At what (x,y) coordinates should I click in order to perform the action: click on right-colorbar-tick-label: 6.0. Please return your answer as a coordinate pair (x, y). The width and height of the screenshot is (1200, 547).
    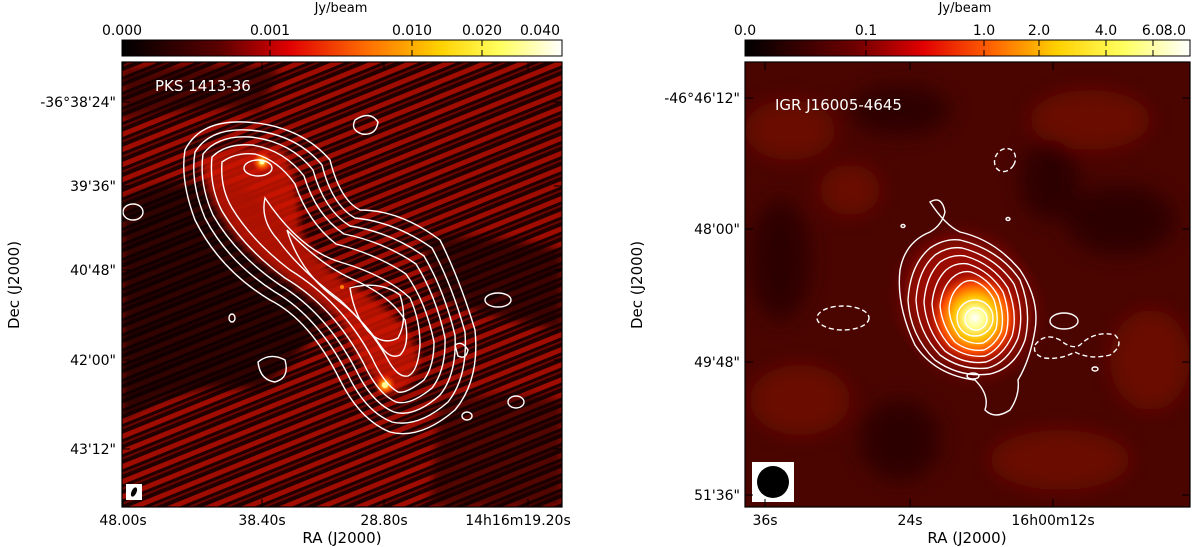
    Looking at the image, I should click on (1153, 31).